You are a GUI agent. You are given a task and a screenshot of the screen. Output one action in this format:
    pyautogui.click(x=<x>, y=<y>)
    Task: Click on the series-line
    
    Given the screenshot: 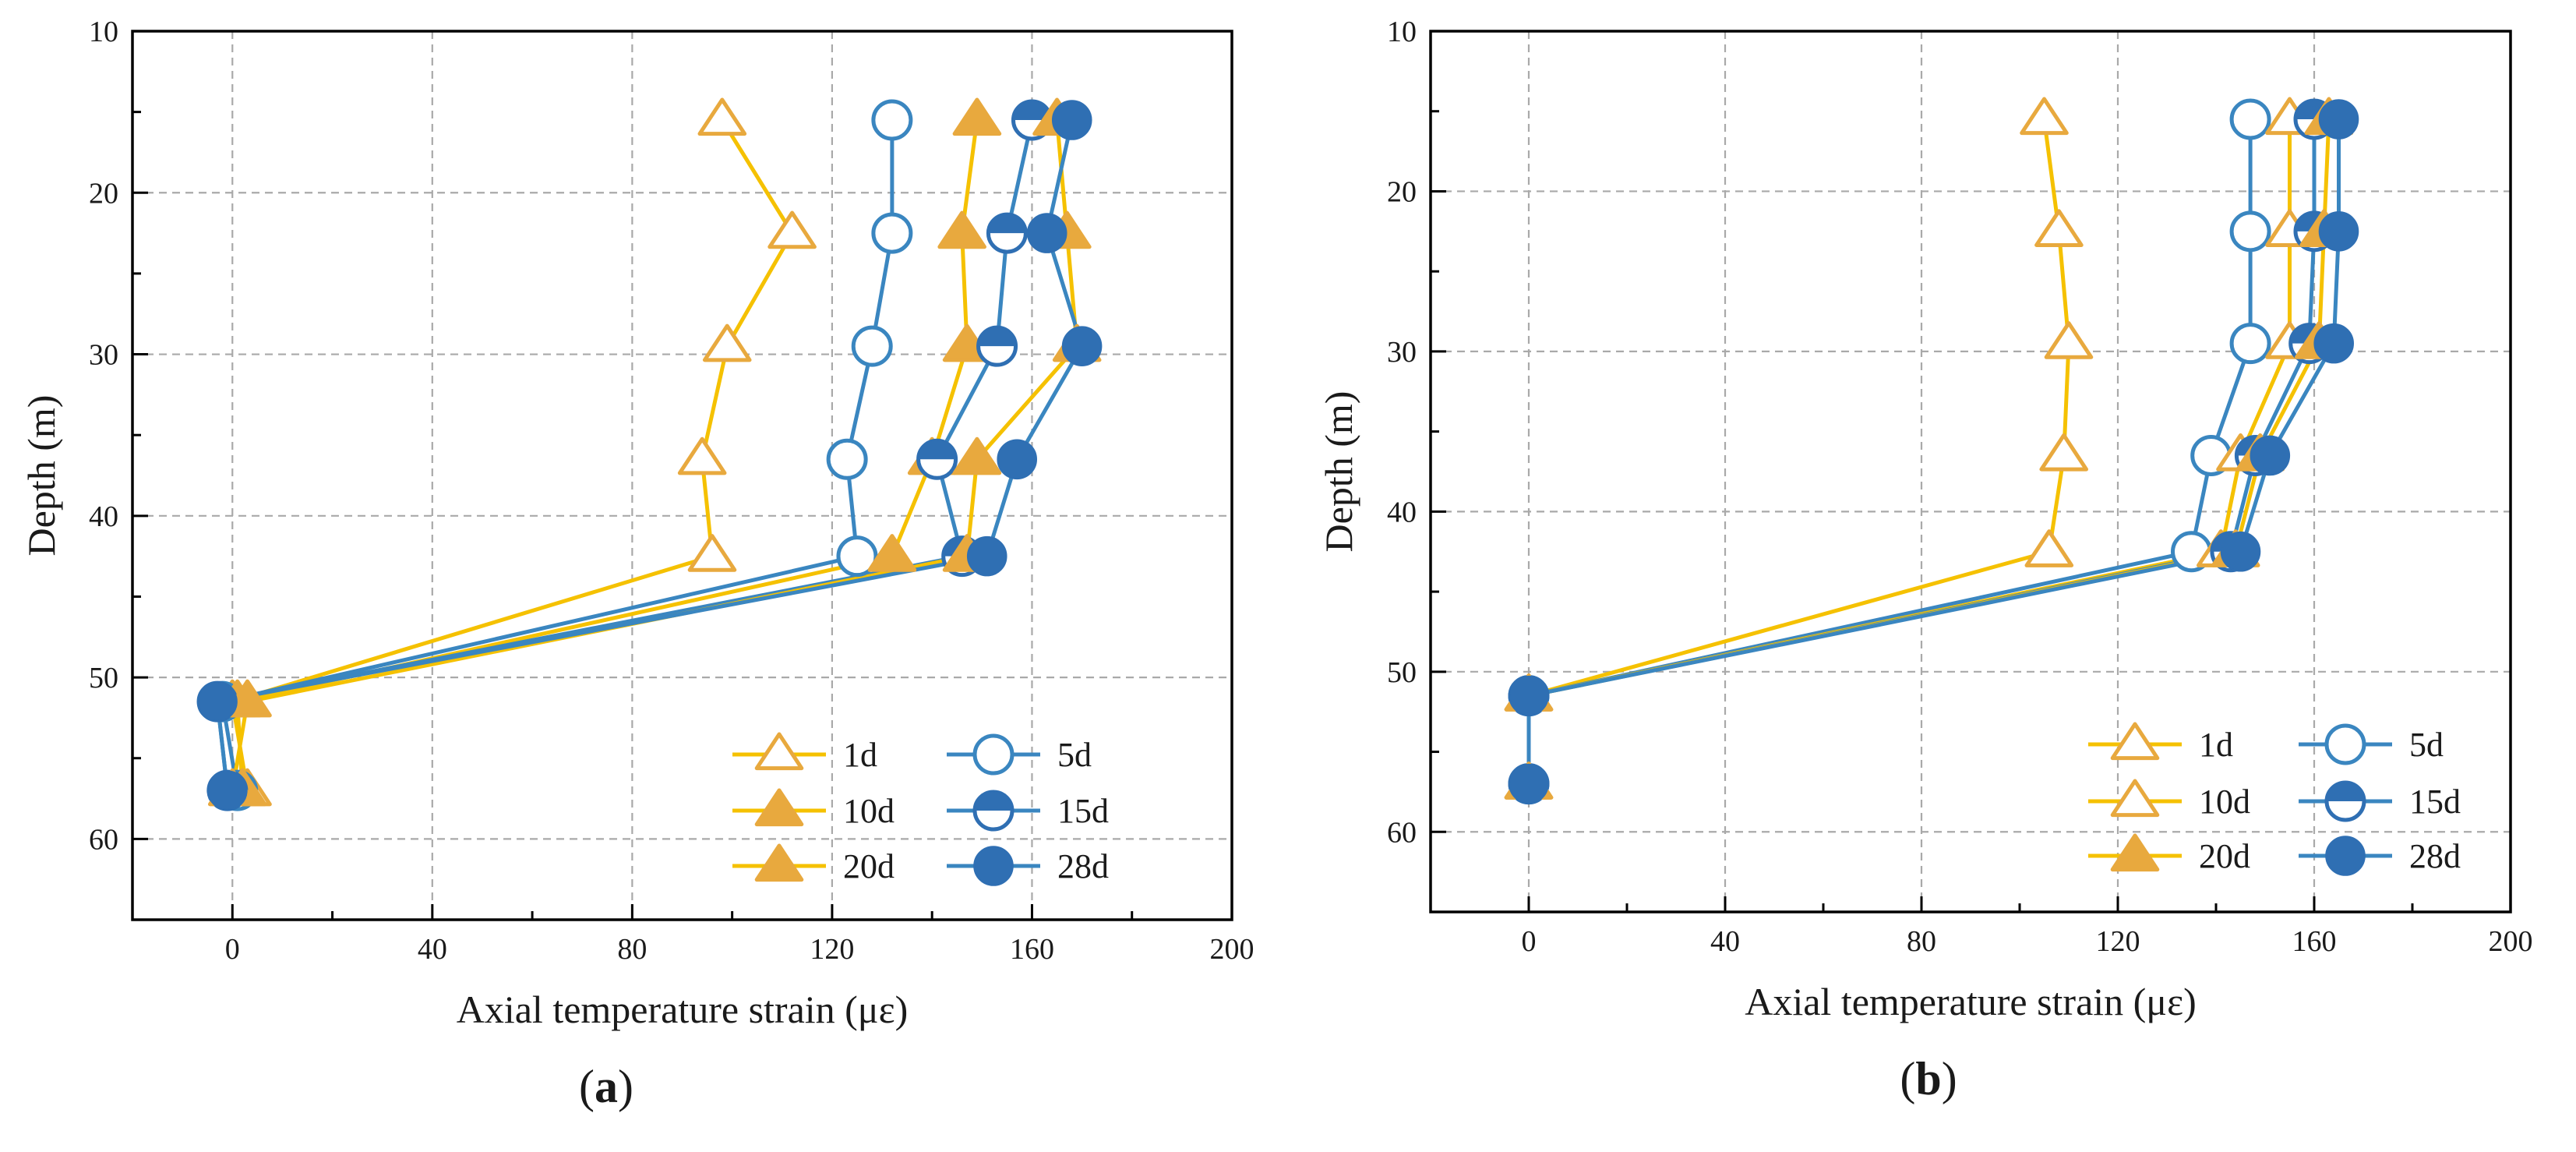 What is the action you would take?
    pyautogui.click(x=1798, y=451)
    